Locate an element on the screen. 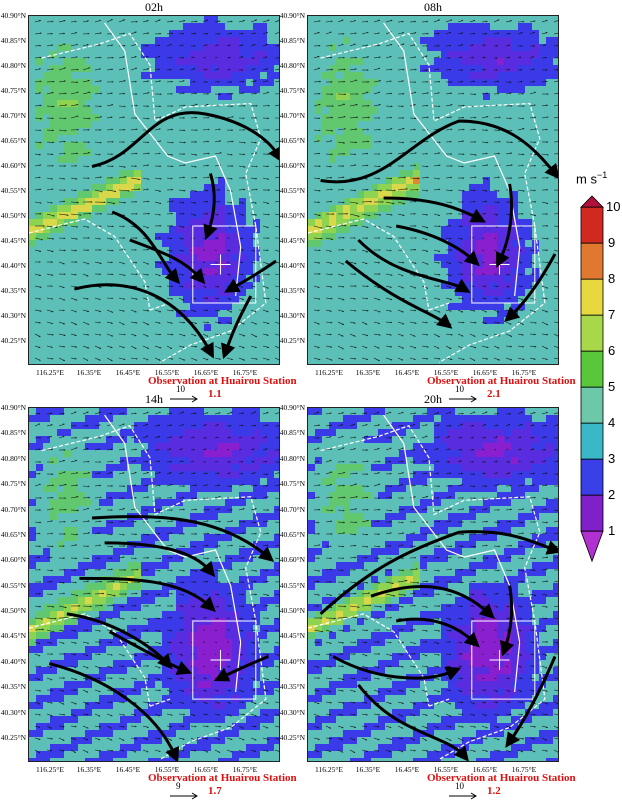 This screenshot has height=800, width=622. colorbar-tick-label: 6 is located at coordinates (611, 350).